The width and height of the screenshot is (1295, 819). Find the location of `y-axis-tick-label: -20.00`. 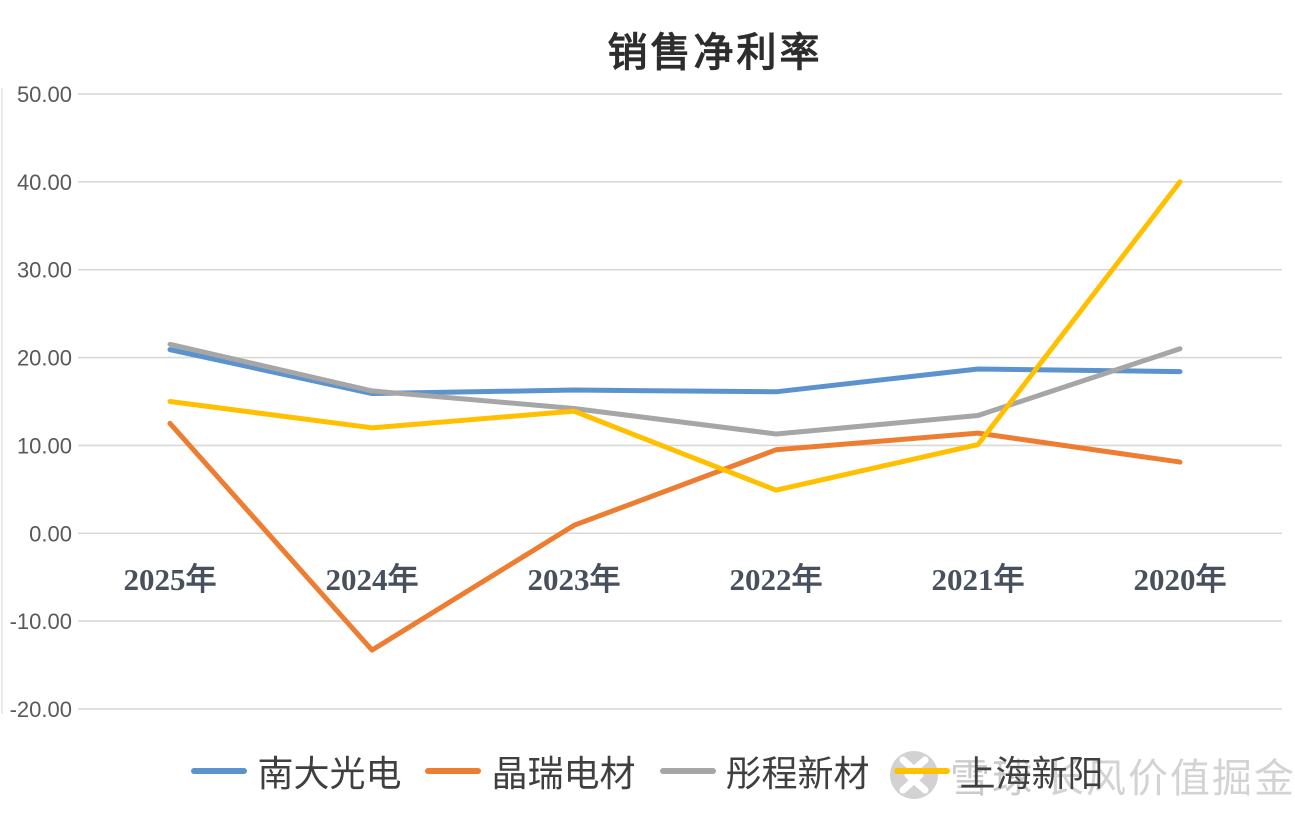

y-axis-tick-label: -20.00 is located at coordinates (41, 709).